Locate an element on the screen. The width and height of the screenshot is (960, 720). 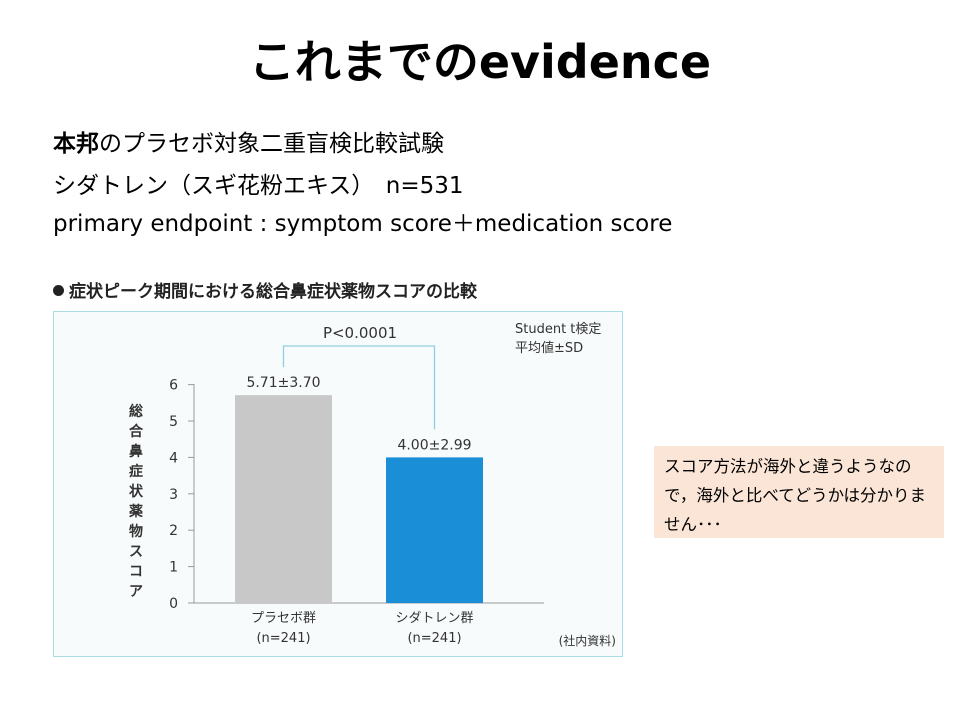
y-tick-label: 0 is located at coordinates (173, 604).